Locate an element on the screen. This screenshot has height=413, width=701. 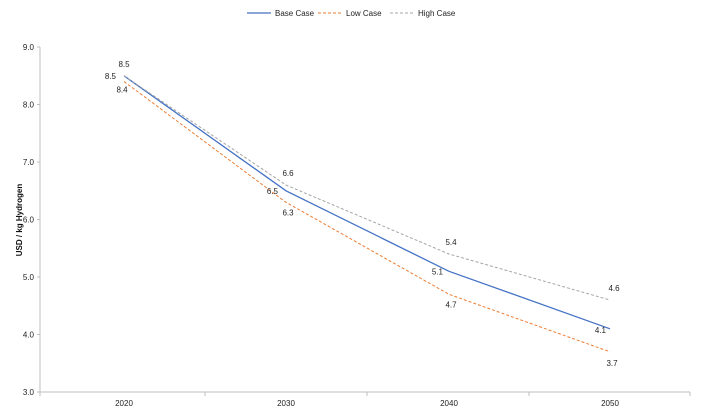
data-label-high-case: 5.4 is located at coordinates (451, 242).